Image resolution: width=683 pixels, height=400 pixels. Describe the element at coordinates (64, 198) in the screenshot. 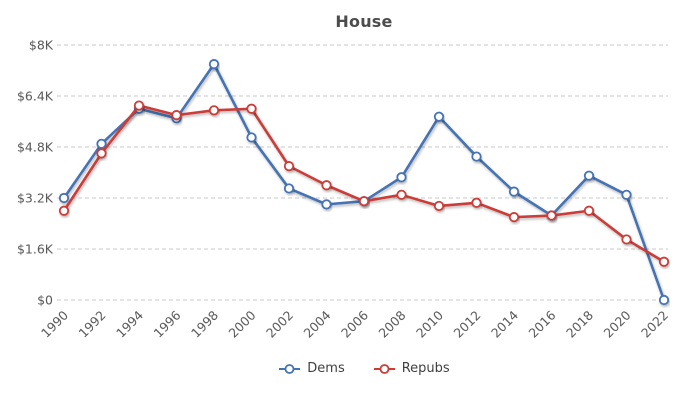

I see `dems-point-1990` at that location.